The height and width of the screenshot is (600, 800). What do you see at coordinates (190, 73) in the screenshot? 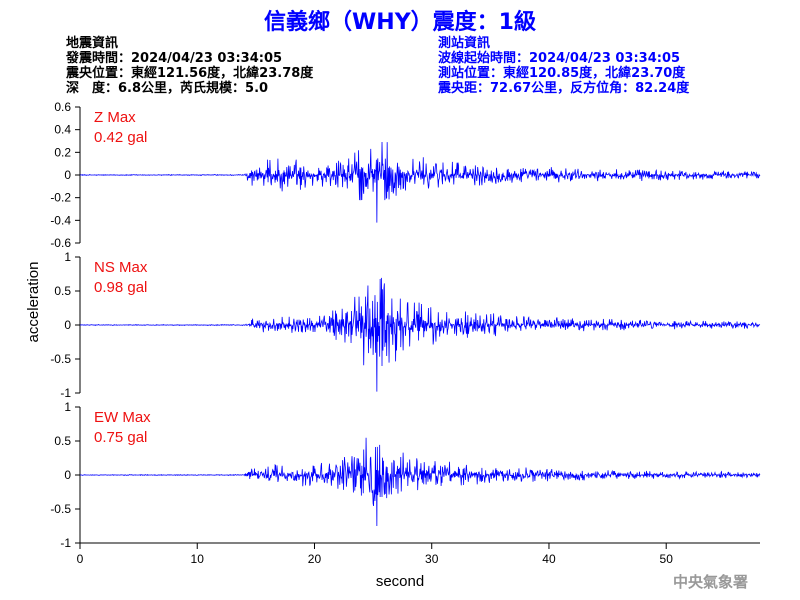
I see `epicenter: 震央位置：東經121.56度，北緯23.78度` at bounding box center [190, 73].